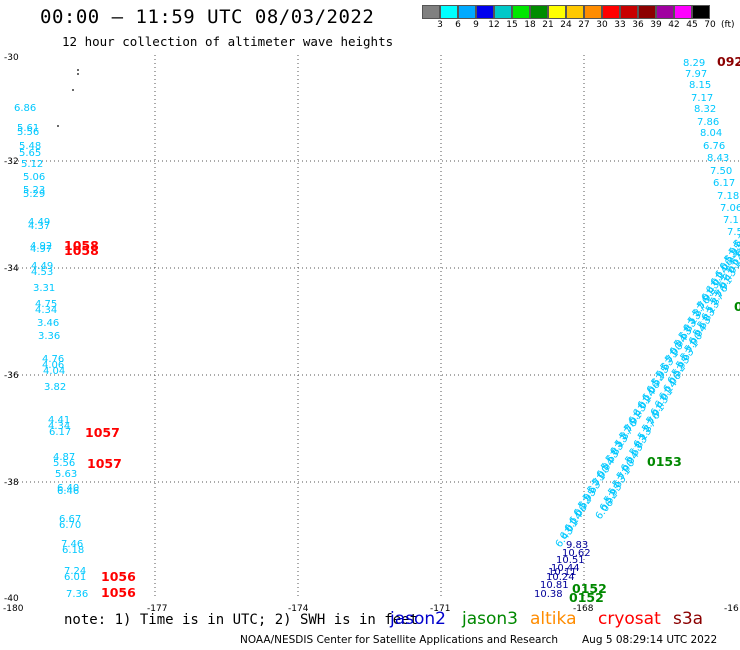 This screenshot has height=650, width=740. Describe the element at coordinates (730, 208) in the screenshot. I see `wave-height-label: 7.06` at that location.